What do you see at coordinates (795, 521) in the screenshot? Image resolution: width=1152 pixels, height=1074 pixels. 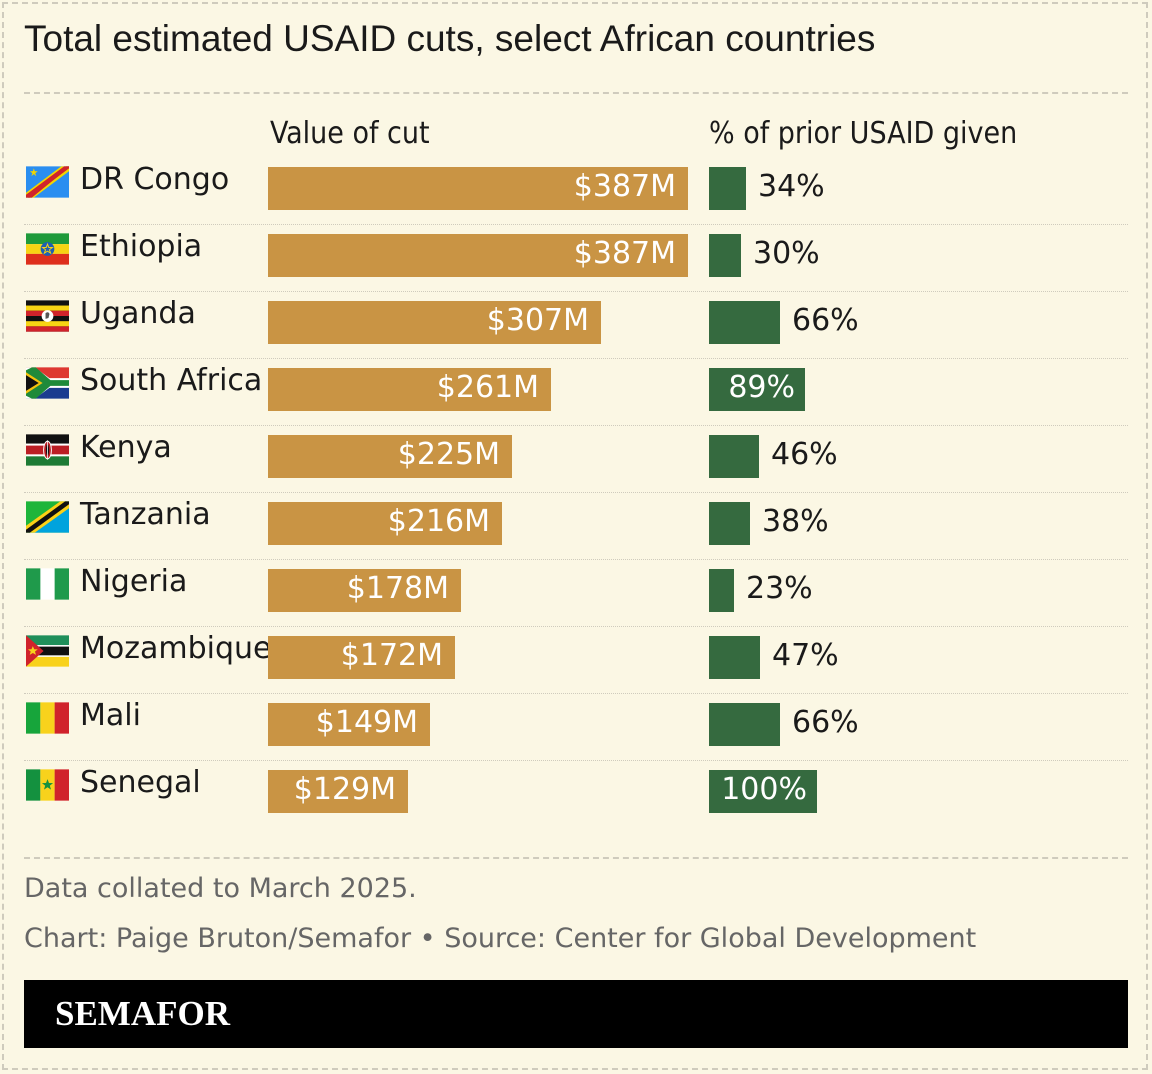 I see `pct-bar-label: 38%` at bounding box center [795, 521].